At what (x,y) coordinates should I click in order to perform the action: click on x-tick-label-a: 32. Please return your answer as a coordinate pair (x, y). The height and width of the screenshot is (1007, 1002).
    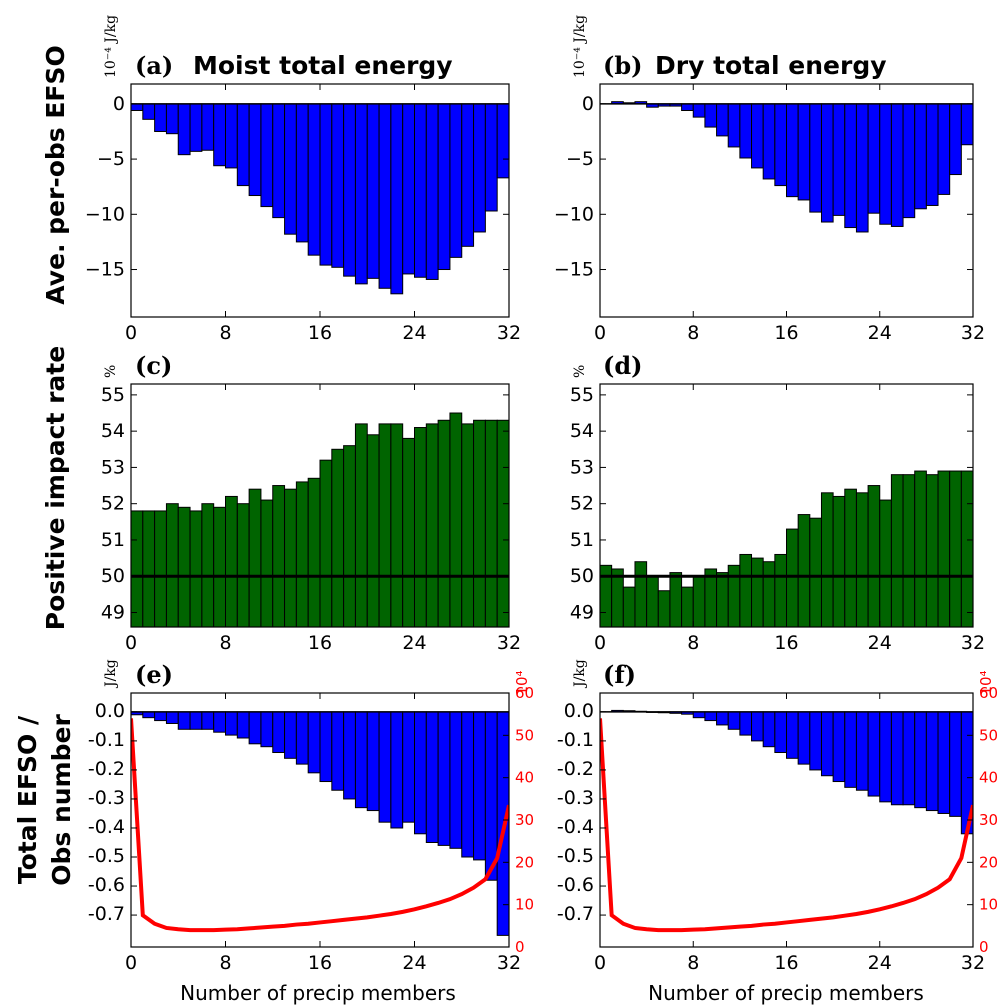
    Looking at the image, I should click on (509, 333).